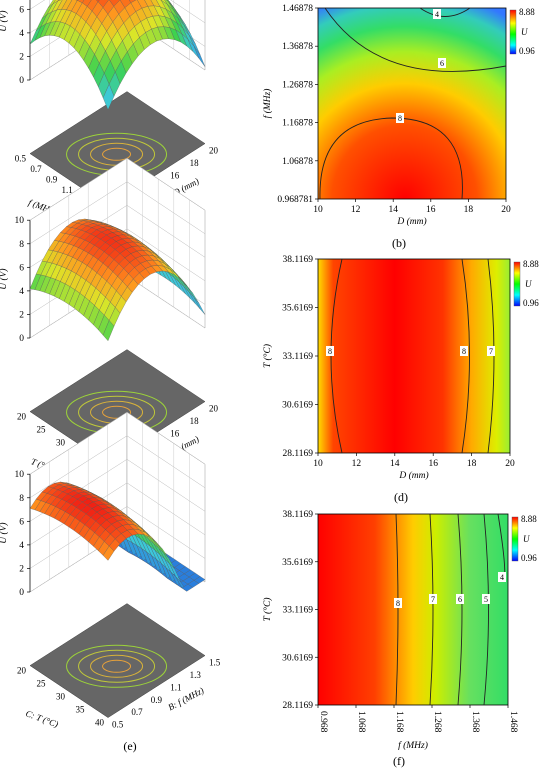 The height and width of the screenshot is (777, 550). Describe the element at coordinates (395, 464) in the screenshot. I see `x-tick-label: 14` at that location.